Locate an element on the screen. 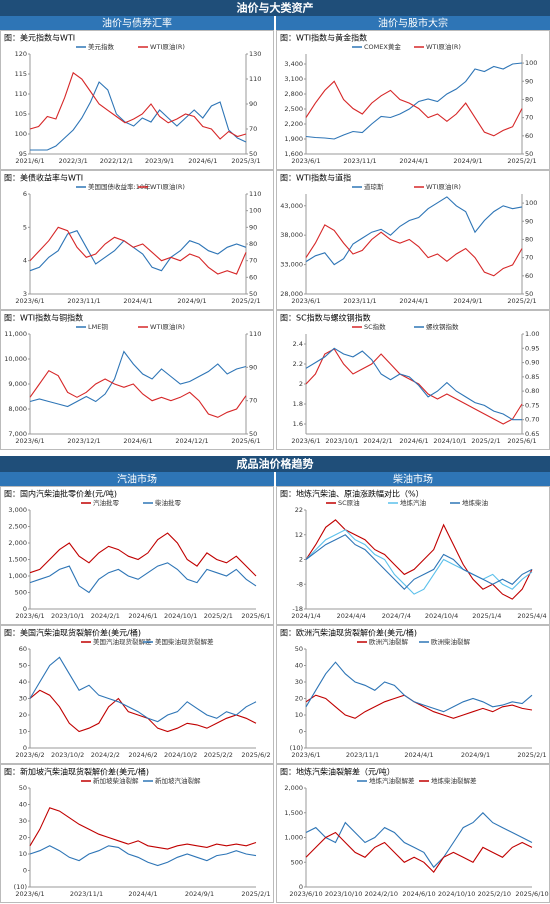 The width and height of the screenshot is (550, 904). chart-title: 图：美国汽柴油现货裂解价差(美元/桶) is located at coordinates (72, 633).